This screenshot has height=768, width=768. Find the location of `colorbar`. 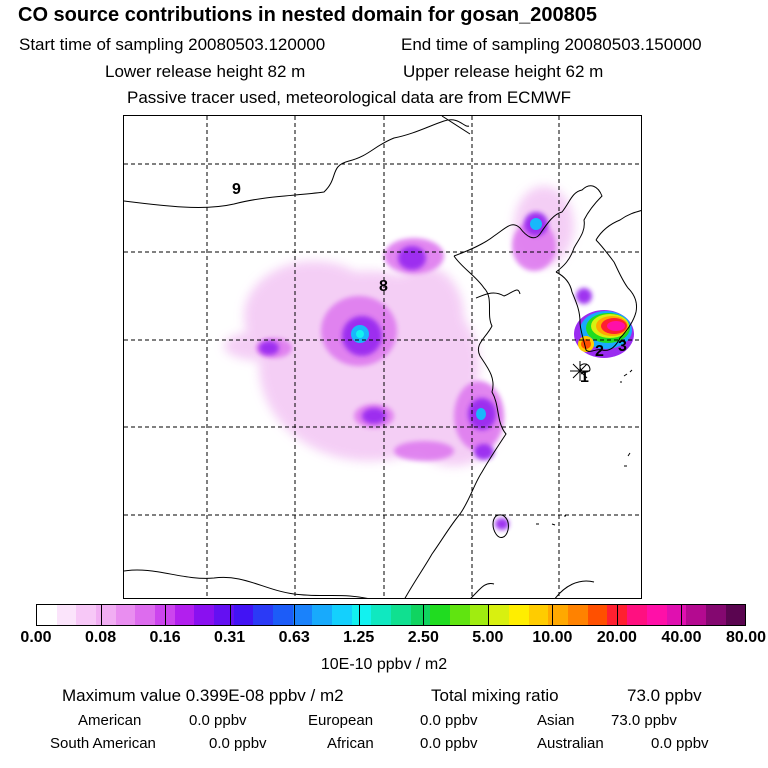

colorbar is located at coordinates (391, 615).